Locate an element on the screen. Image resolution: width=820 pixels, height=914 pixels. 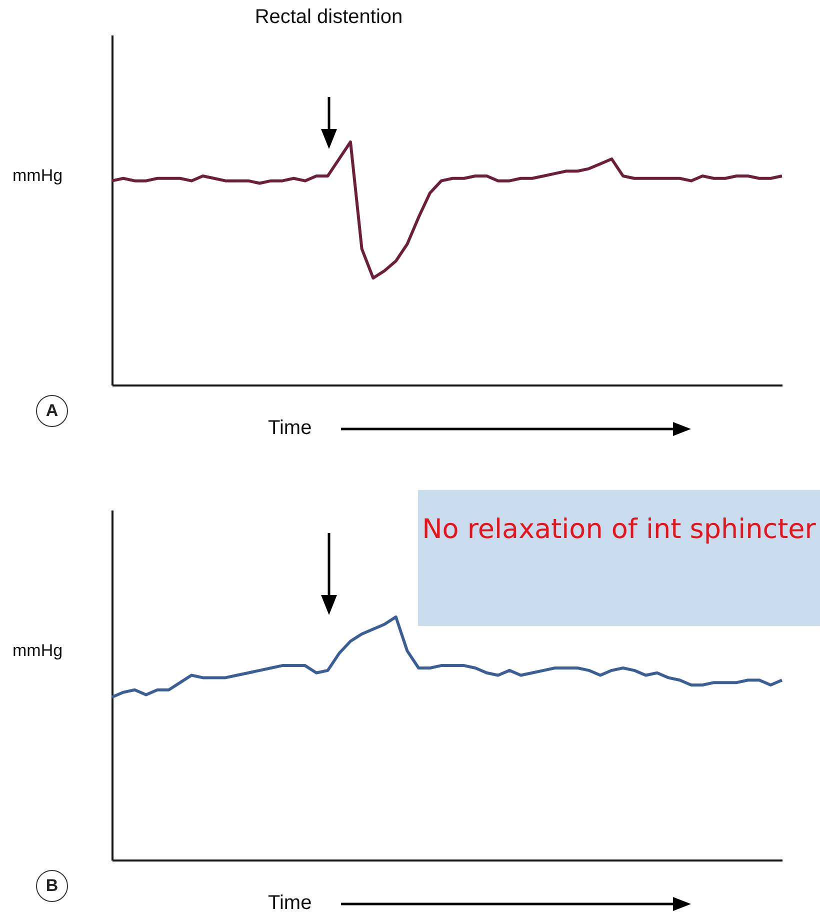
text: No relaxation of int sphincter is located at coordinates (619, 558).